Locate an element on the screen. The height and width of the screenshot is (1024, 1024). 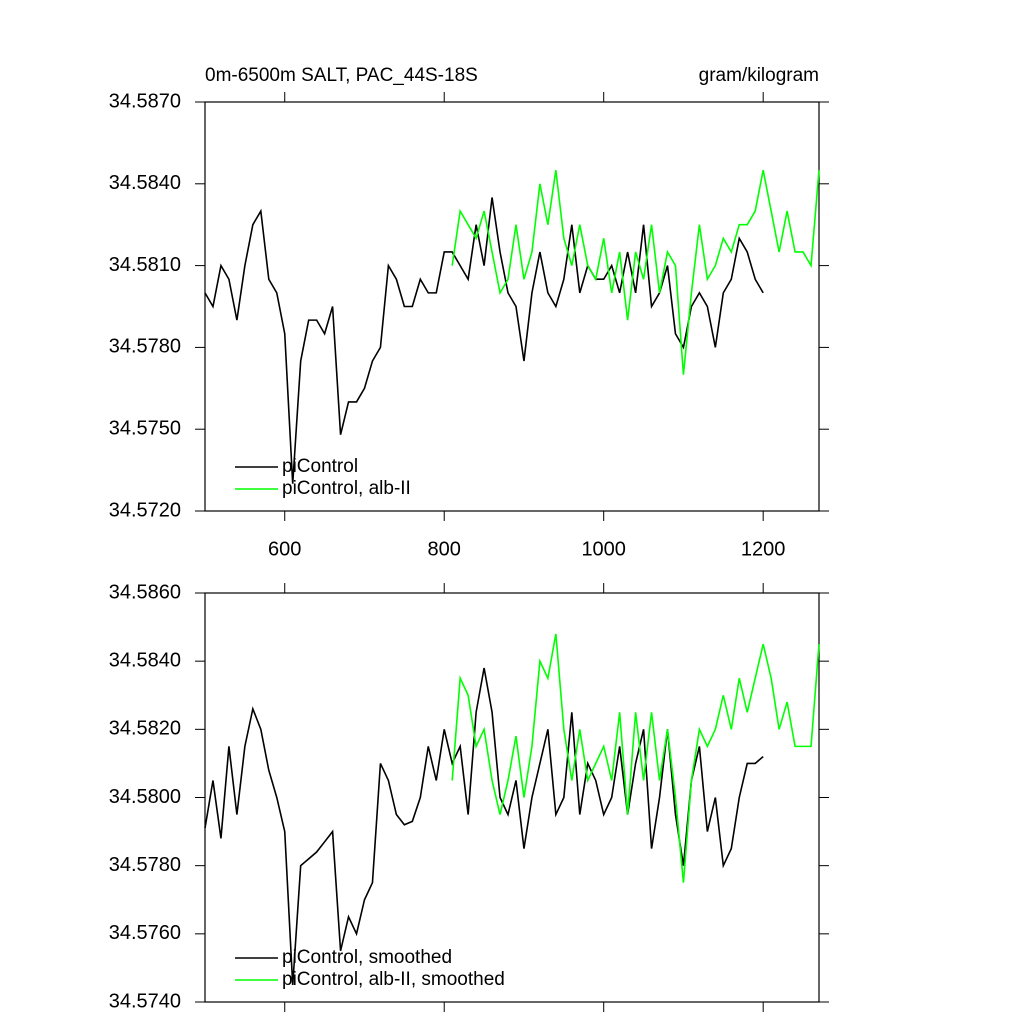
y-tick-label: 34.5800 is located at coordinates (145, 797).